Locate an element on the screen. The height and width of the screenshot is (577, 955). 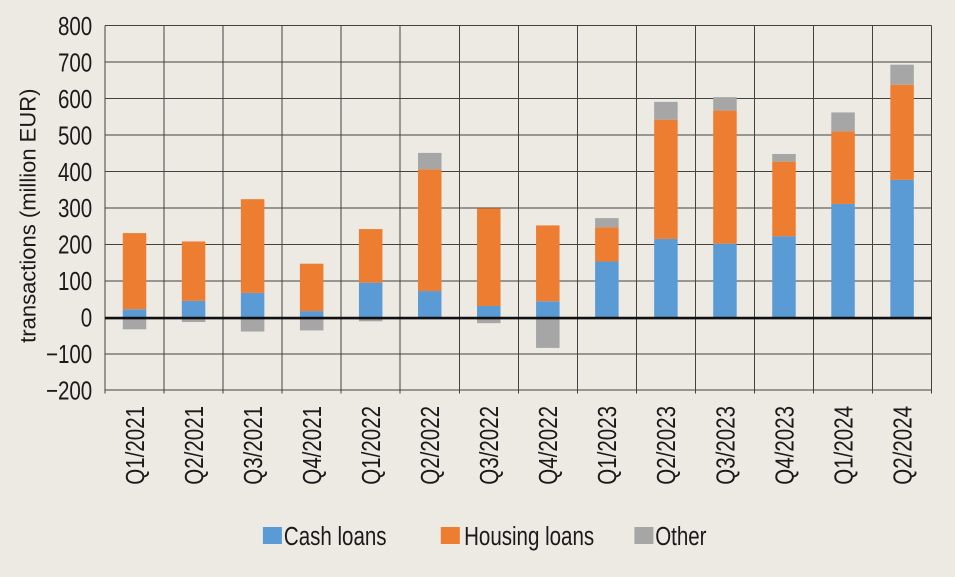
svg-text: 700 is located at coordinates (75, 62).